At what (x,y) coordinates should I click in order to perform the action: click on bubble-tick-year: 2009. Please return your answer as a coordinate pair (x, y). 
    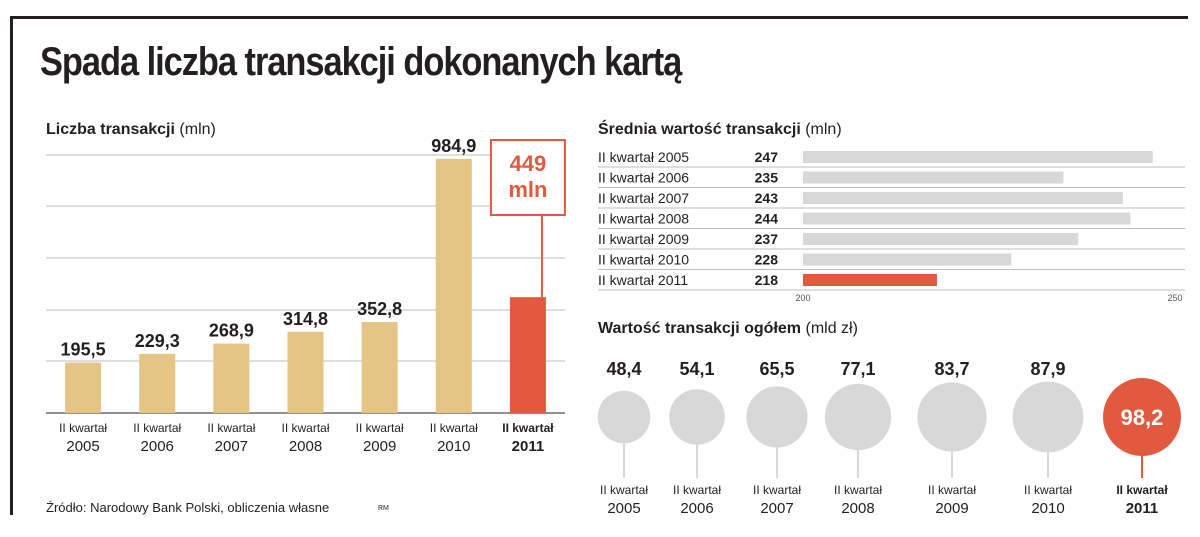
    Looking at the image, I should click on (951, 508).